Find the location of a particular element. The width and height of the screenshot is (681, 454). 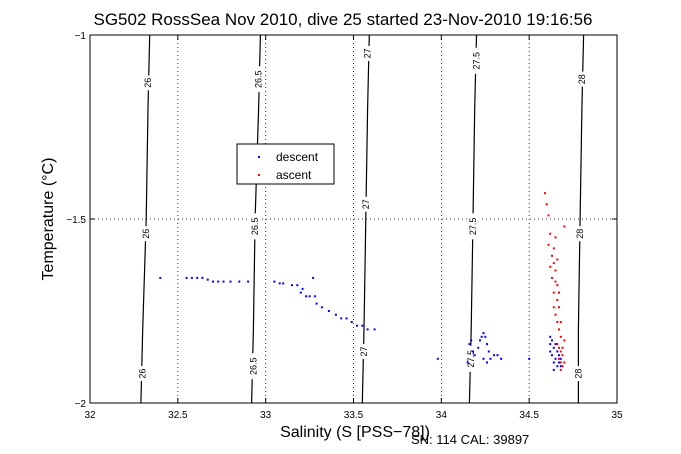

y-axis-label: Temperature (°C) is located at coordinates (48, 219).